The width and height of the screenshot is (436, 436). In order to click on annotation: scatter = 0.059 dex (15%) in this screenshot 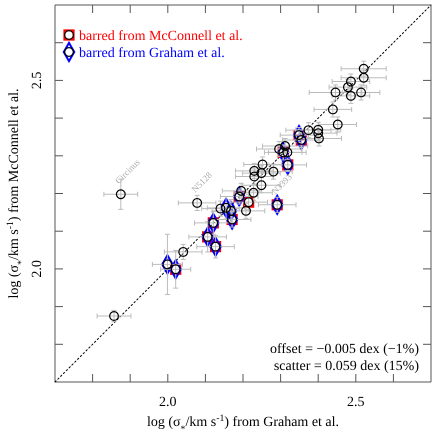, I will do `click(347, 366)`.